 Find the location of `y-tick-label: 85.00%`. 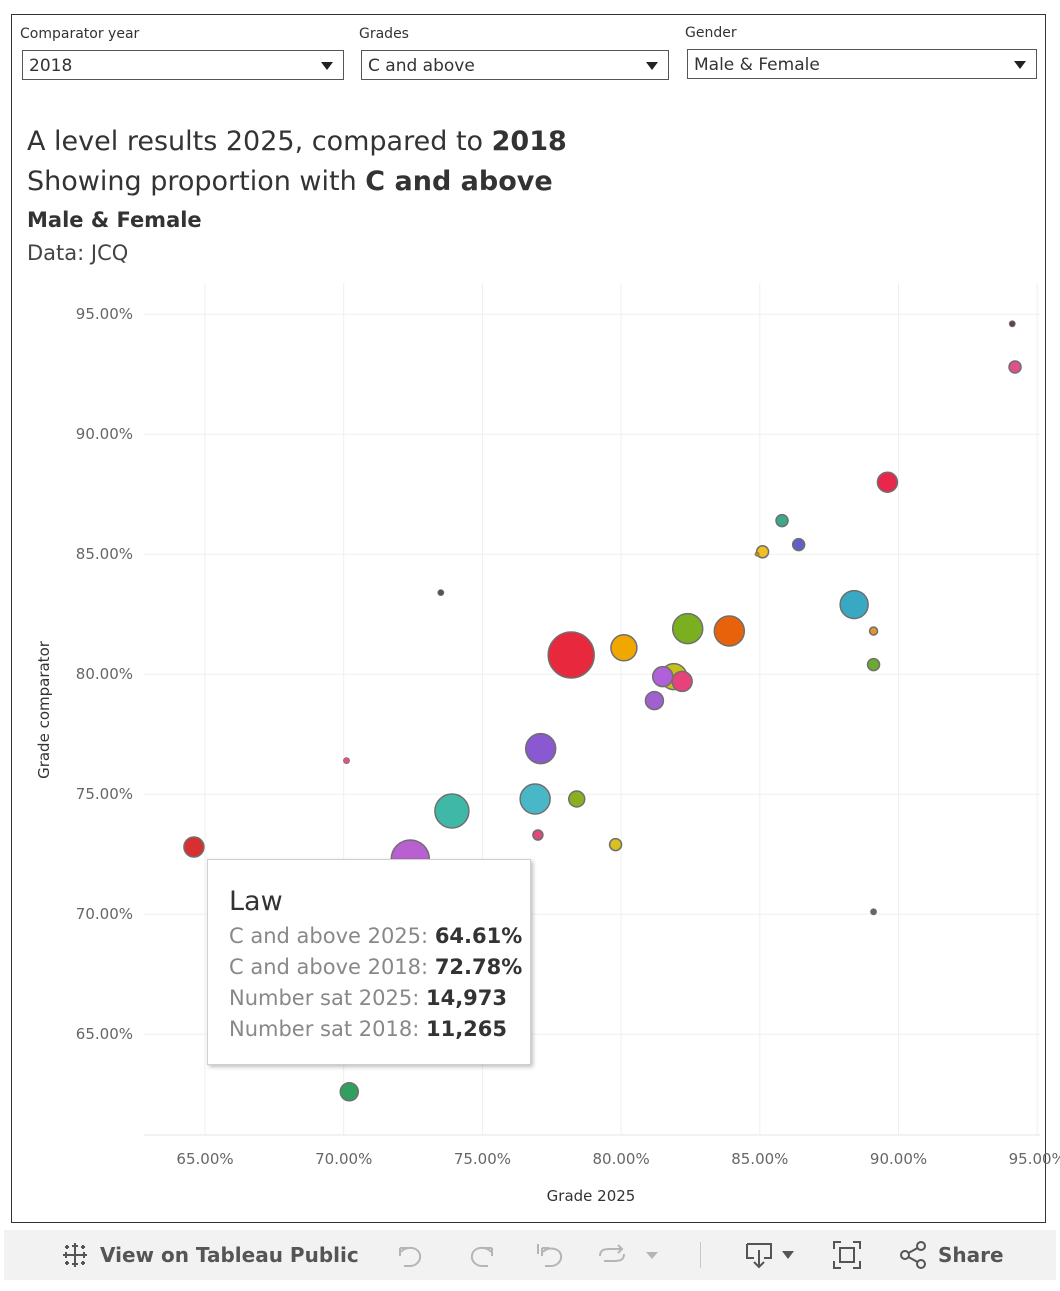

y-tick-label: 85.00% is located at coordinates (104, 554).